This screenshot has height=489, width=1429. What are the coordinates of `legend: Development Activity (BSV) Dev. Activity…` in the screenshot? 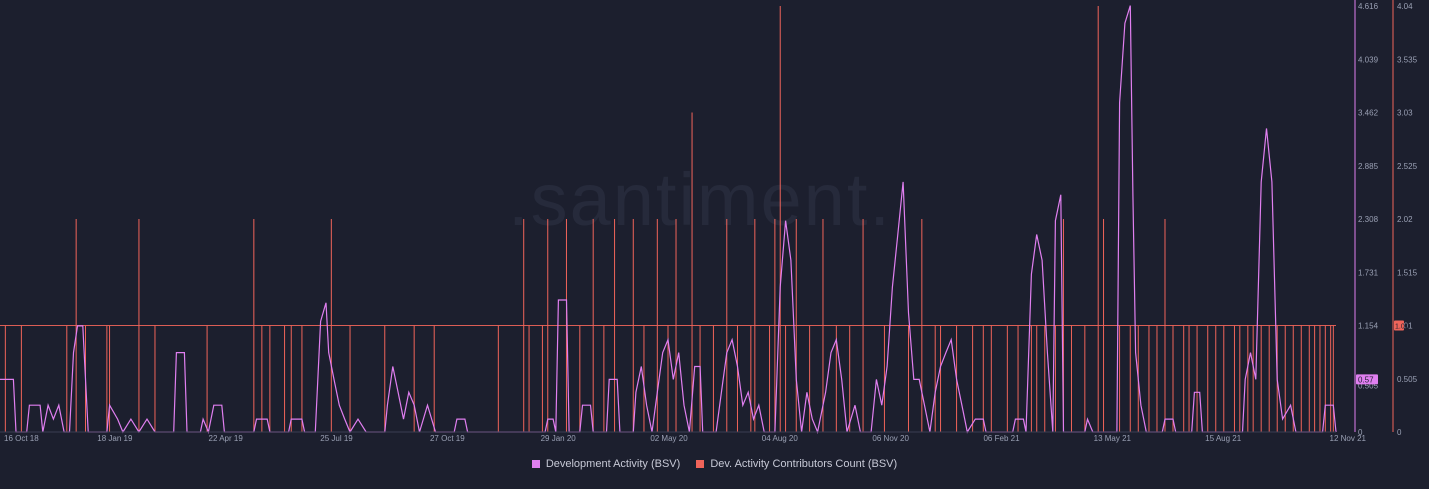 It's located at (714, 464).